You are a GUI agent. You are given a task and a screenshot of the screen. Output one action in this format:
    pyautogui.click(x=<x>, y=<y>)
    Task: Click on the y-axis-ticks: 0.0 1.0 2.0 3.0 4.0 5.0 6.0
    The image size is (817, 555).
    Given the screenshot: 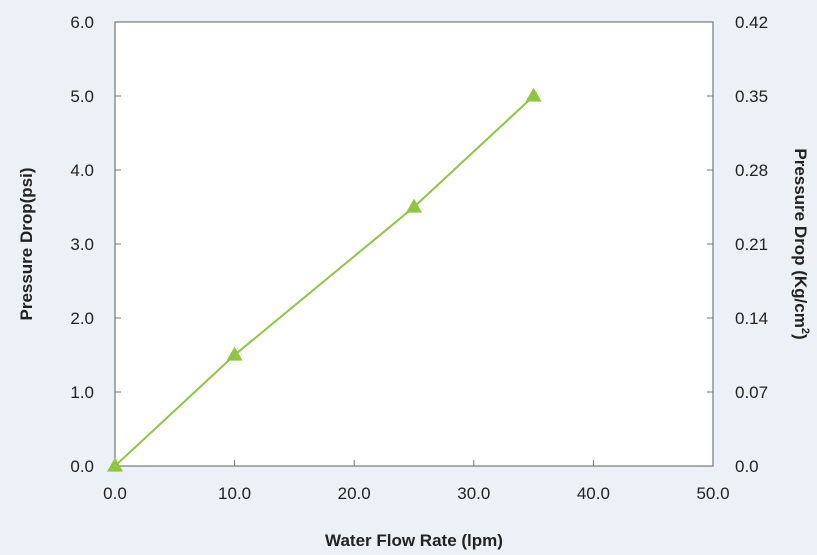 What is the action you would take?
    pyautogui.click(x=95, y=244)
    